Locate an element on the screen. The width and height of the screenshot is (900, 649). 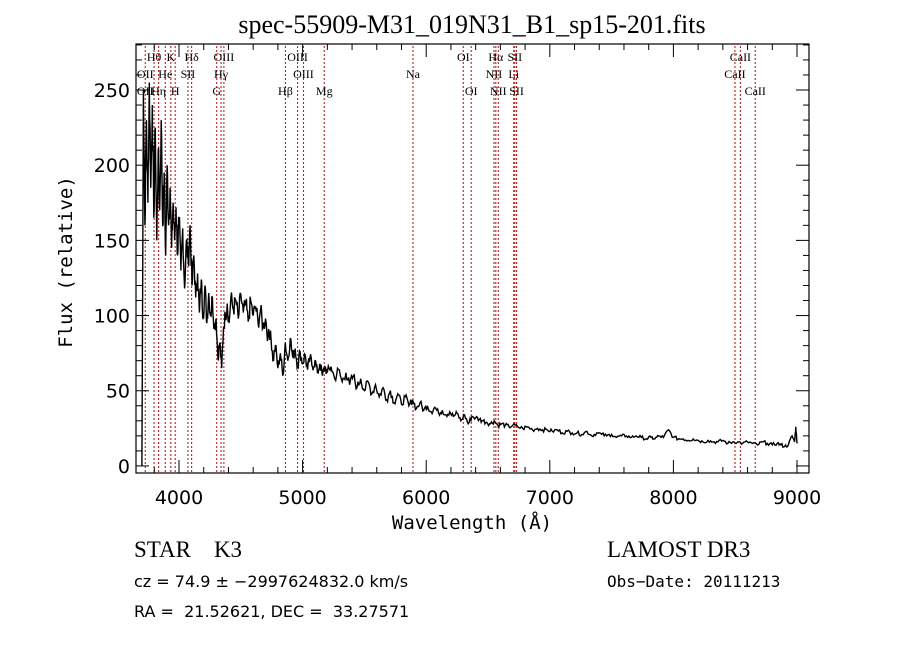
line-marker-label: Mg is located at coordinates (324, 91).